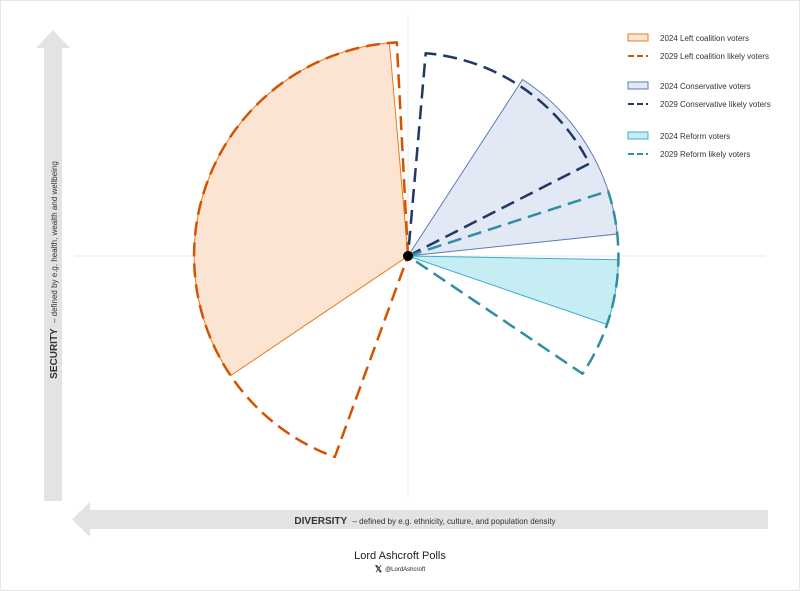  I want to click on legend-entry-2029-left-coalition-likely-voters: 2029 Left coalition likely voters, so click(698, 56).